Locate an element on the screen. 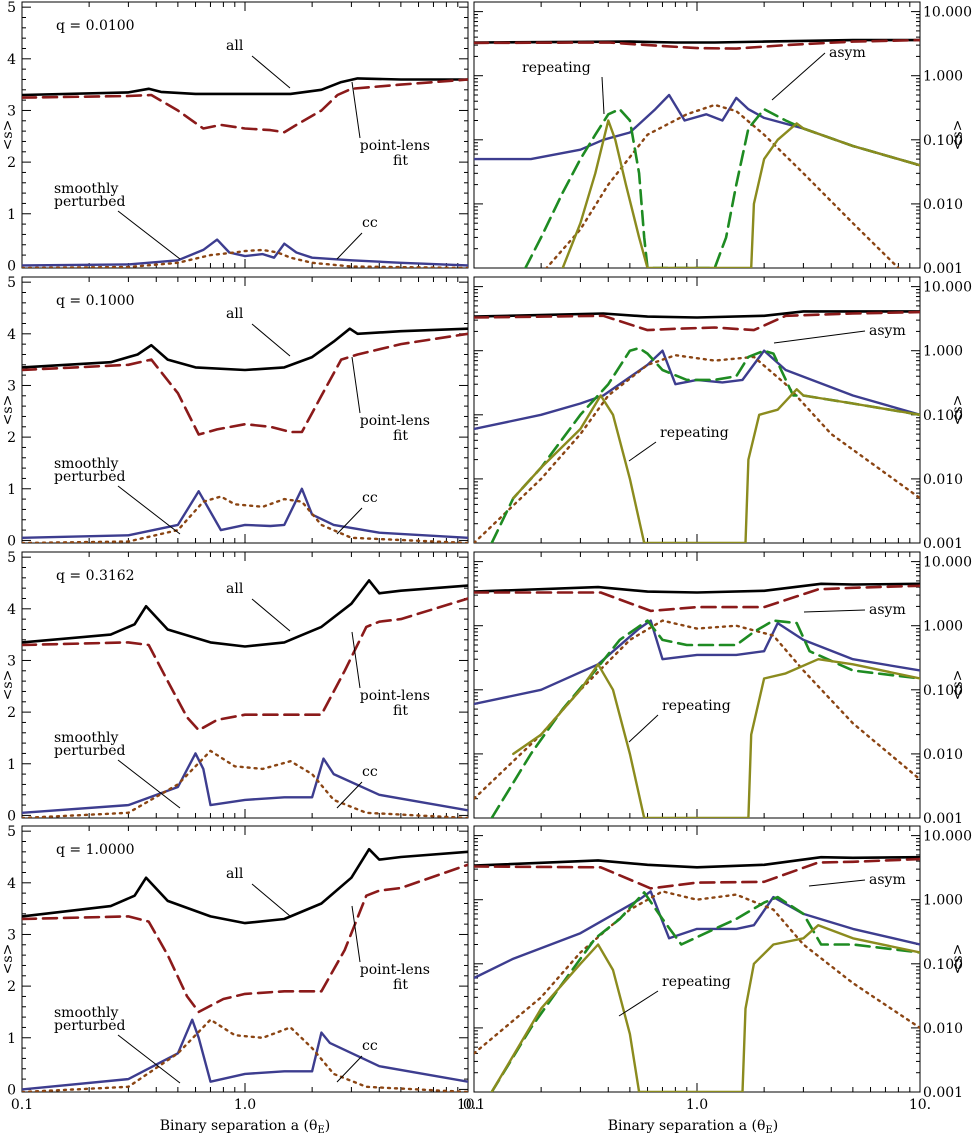 This screenshot has width=972, height=1141. series-asym is located at coordinates (722, 187).